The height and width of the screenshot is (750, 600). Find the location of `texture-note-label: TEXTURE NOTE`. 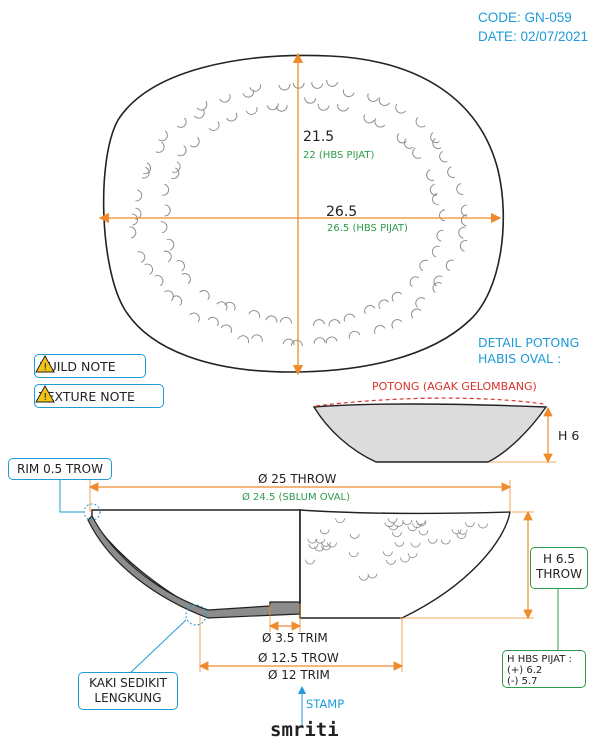

texture-note-label: TEXTURE NOTE is located at coordinates (87, 396).